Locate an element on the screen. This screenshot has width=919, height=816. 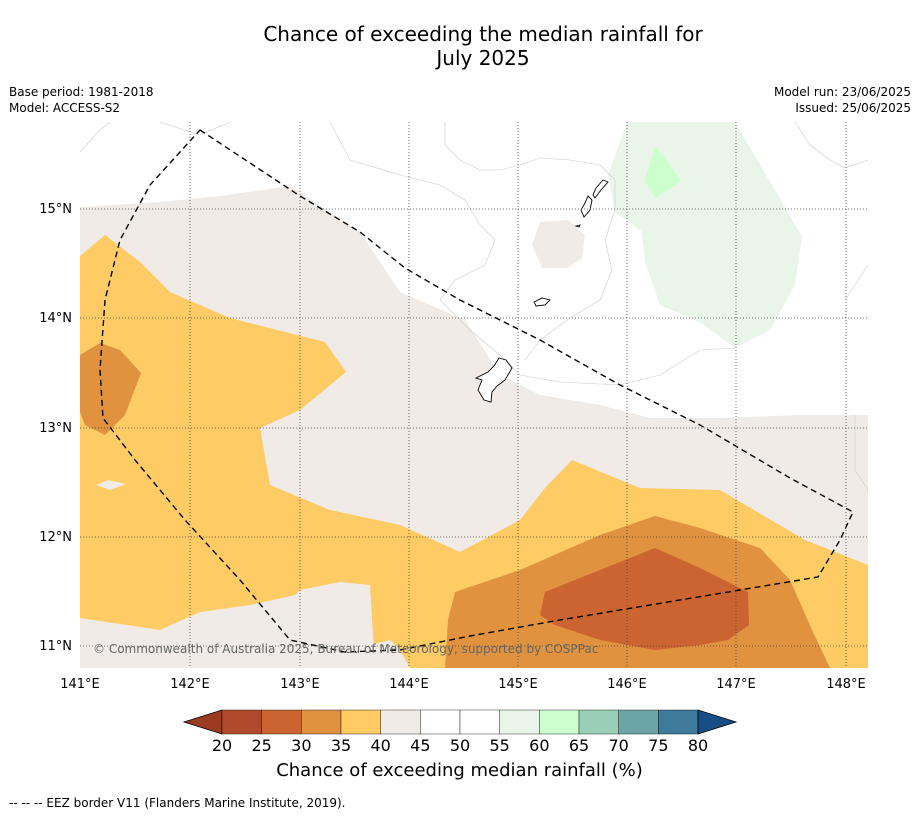
lat-tick-label: 15°N is located at coordinates (55, 209).